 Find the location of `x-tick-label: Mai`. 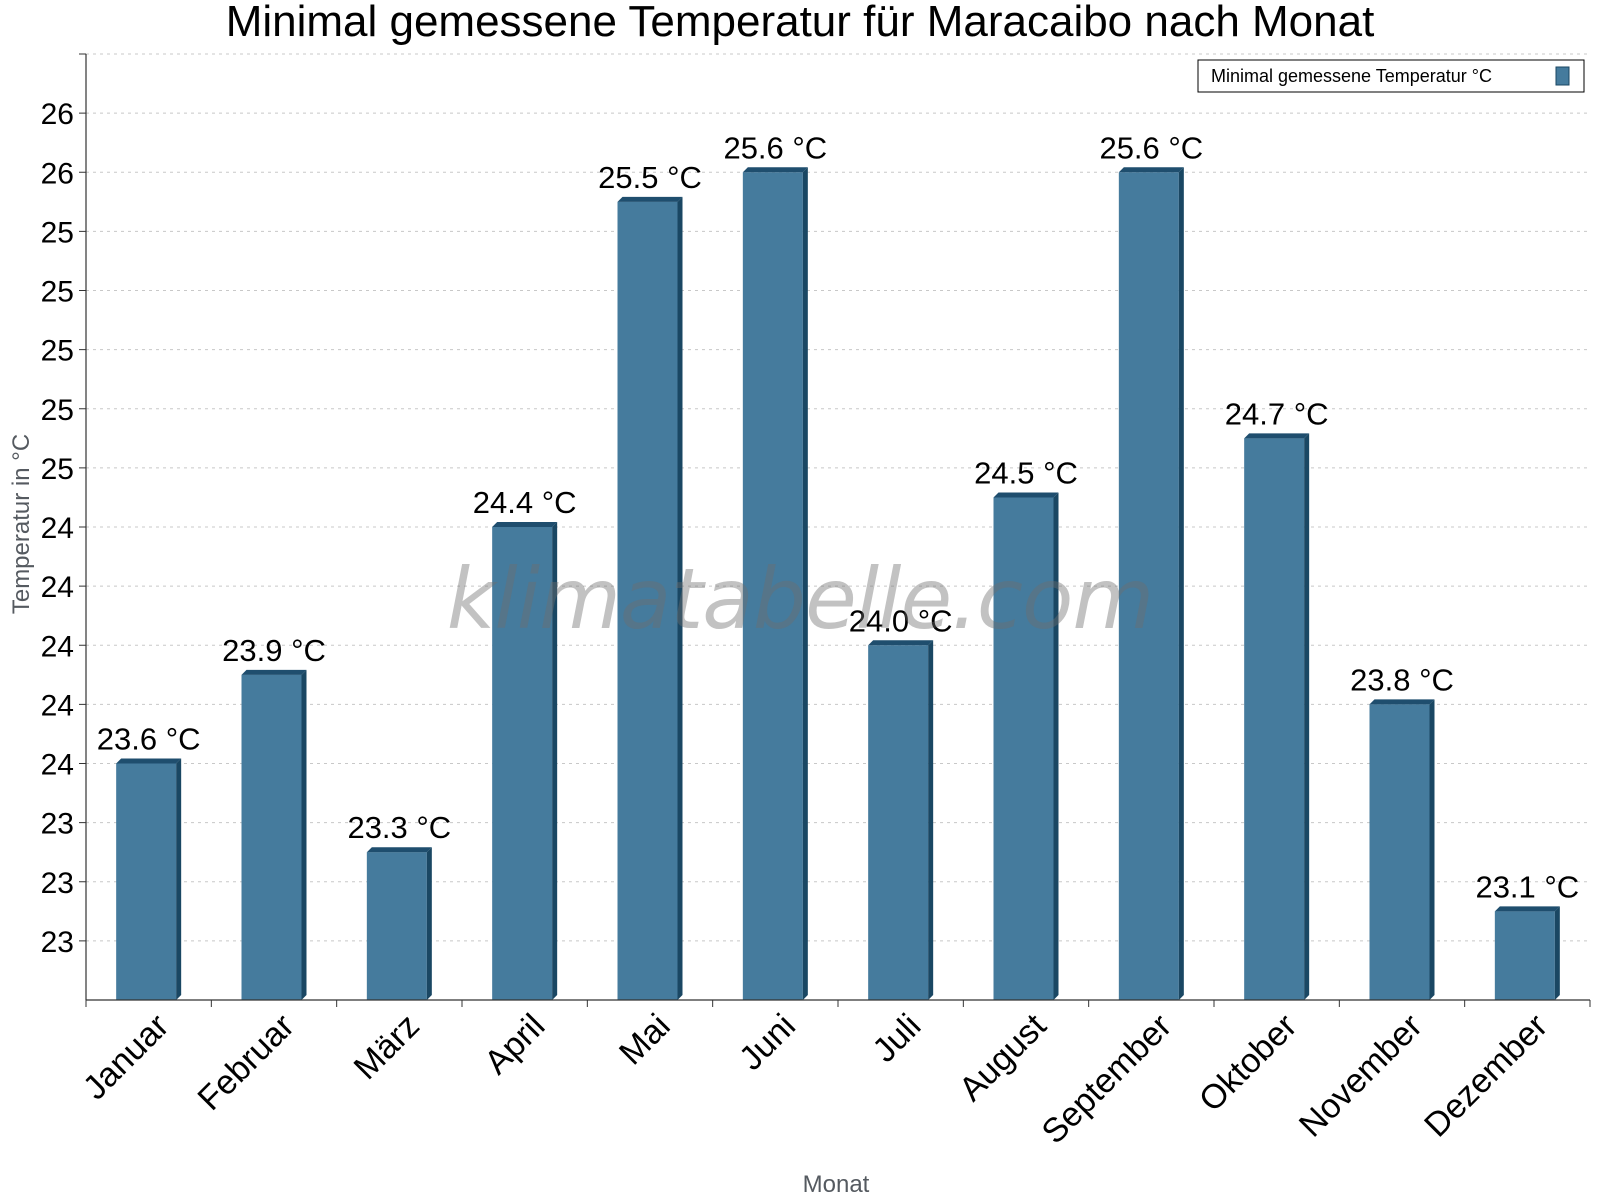

x-tick-label: Mai is located at coordinates (645, 1040).